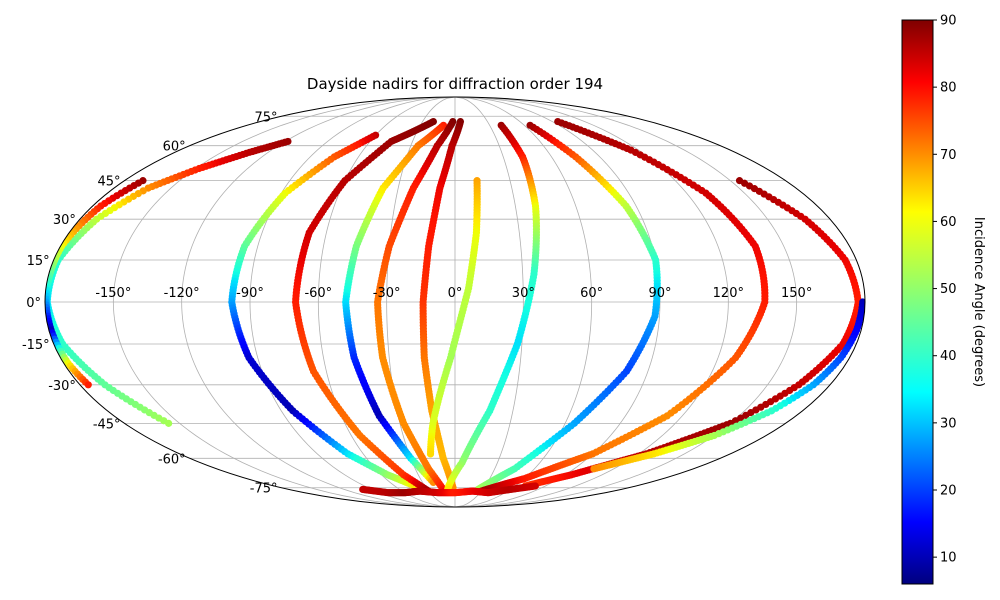  What do you see at coordinates (591, 293) in the screenshot?
I see `lon-tick-label: 60°` at bounding box center [591, 293].